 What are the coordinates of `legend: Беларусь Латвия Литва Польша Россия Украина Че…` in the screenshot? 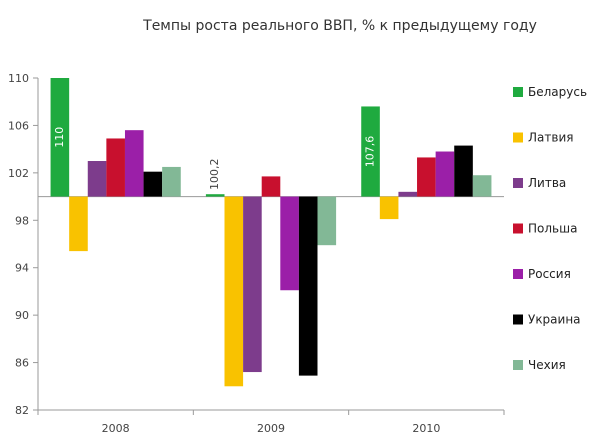 It's located at (550, 228).